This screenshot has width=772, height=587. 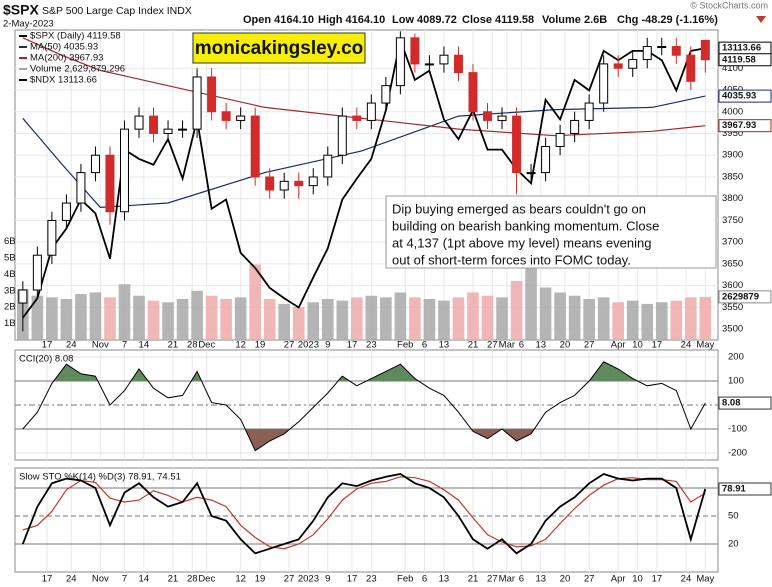 I want to click on cci-tick-label: -200, so click(x=737, y=453).